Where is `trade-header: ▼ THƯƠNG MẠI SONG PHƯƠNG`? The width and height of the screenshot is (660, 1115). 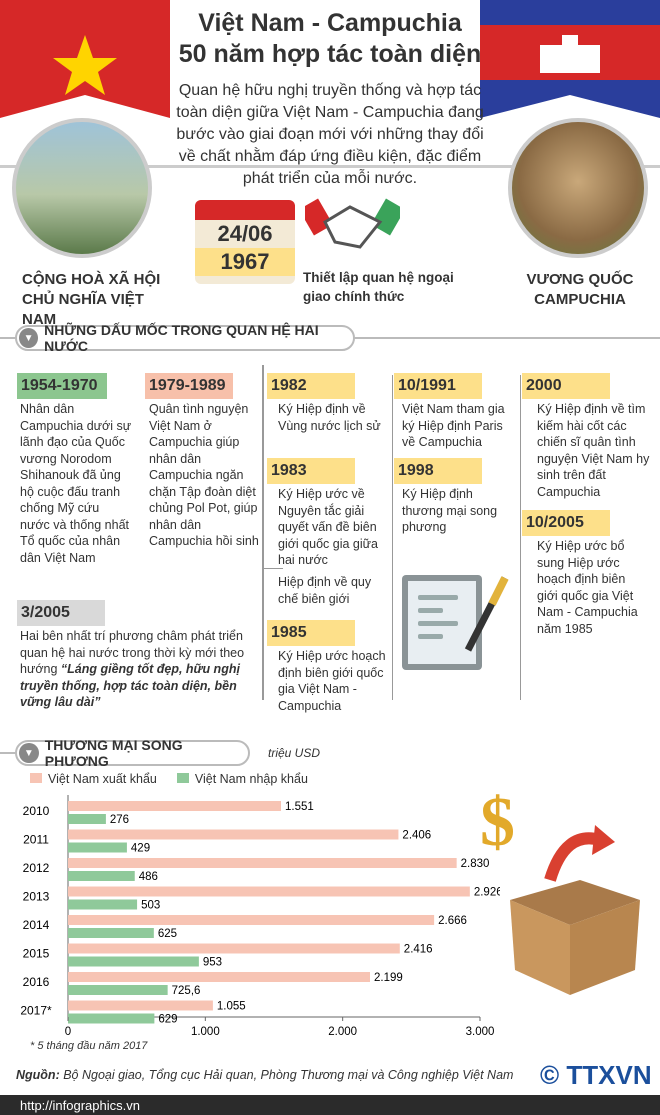 trade-header: ▼ THƯƠNG MẠI SONG PHƯƠNG is located at coordinates (132, 753).